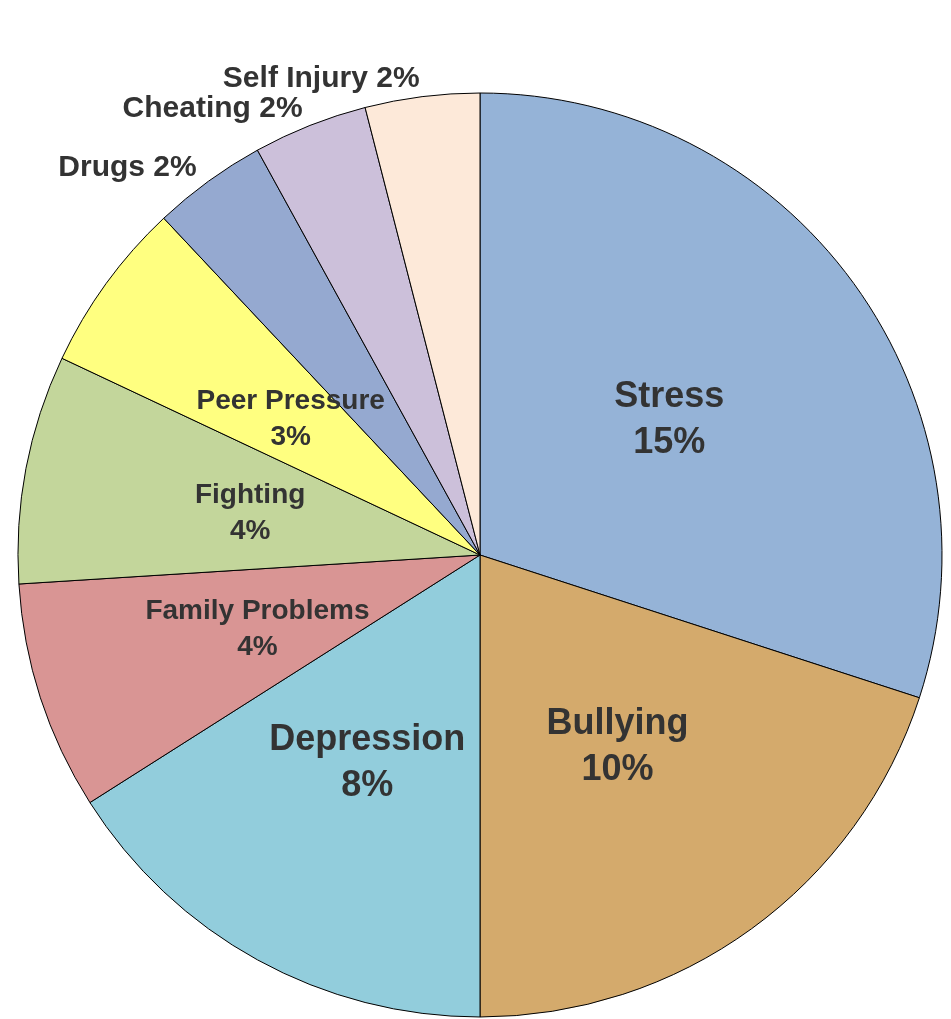 This screenshot has width=951, height=1019. I want to click on slice-label: Drugs 2%, so click(127, 165).